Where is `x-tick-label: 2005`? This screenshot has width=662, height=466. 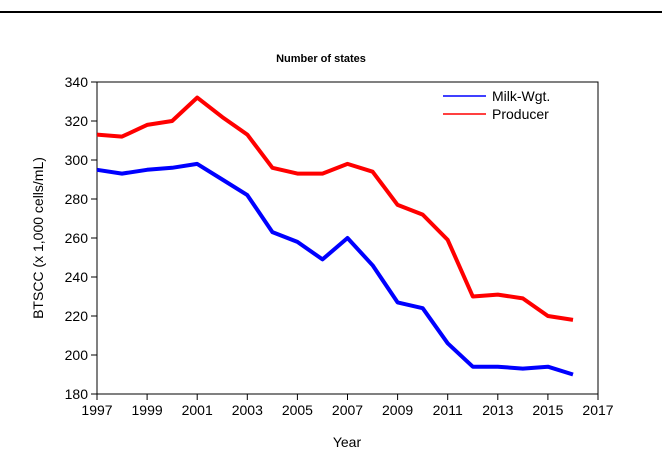 x-tick-label: 2005 is located at coordinates (297, 410).